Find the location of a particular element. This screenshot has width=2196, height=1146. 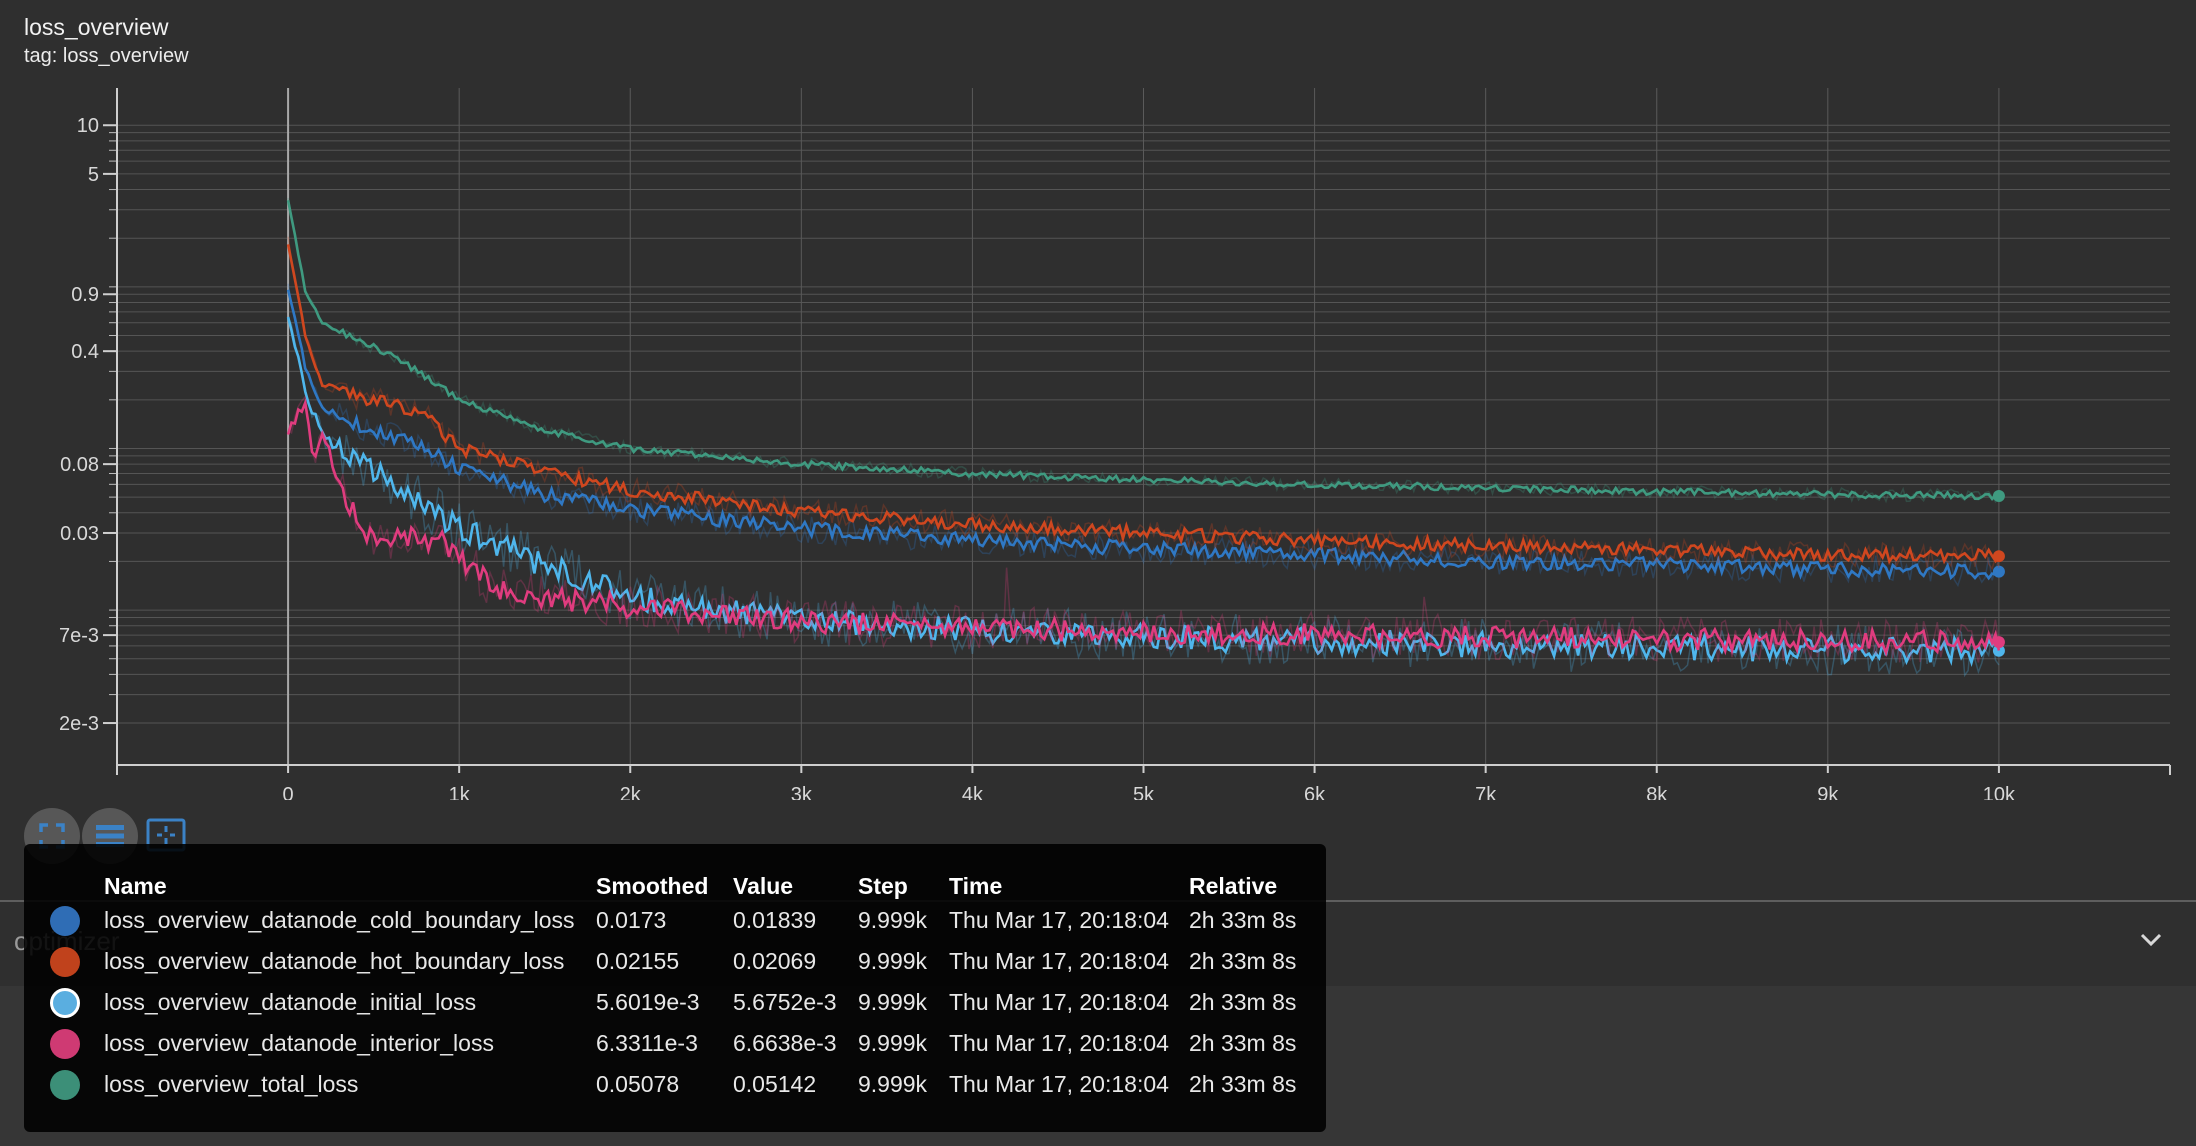

x-tick-label: 4k is located at coordinates (973, 792).